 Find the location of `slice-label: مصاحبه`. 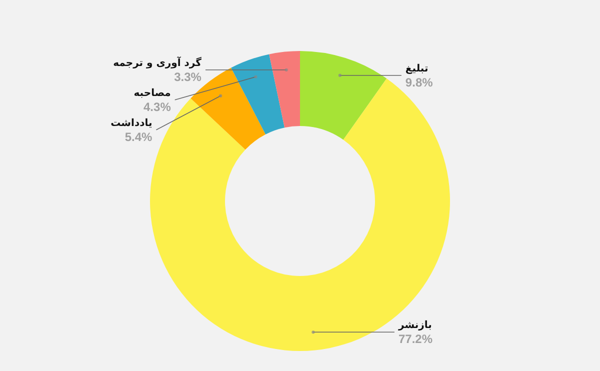

slice-label: مصاحبه is located at coordinates (152, 93).